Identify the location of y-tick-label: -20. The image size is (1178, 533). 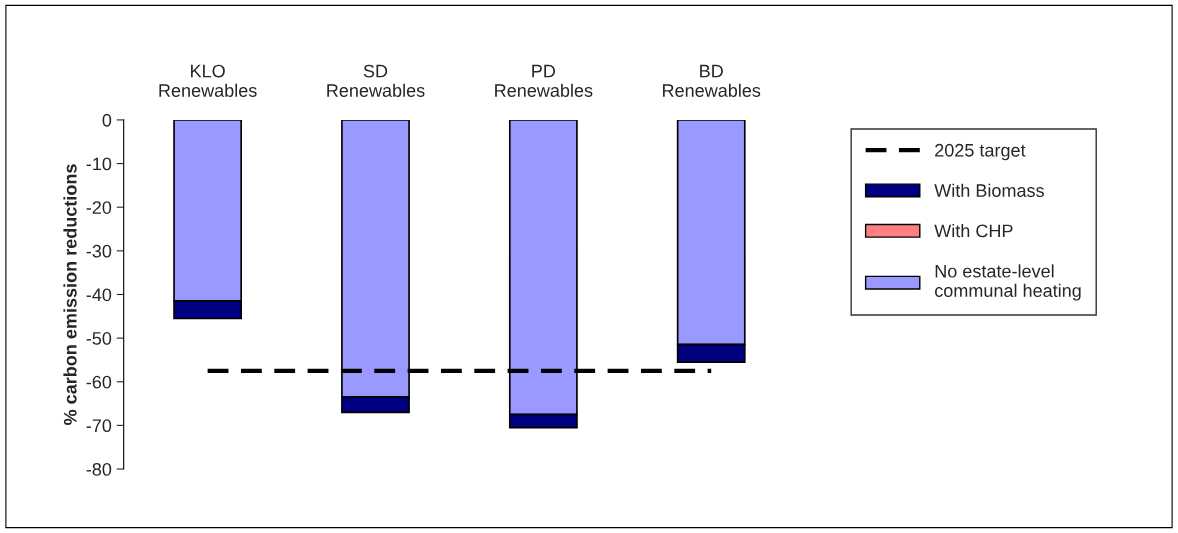
(99, 207).